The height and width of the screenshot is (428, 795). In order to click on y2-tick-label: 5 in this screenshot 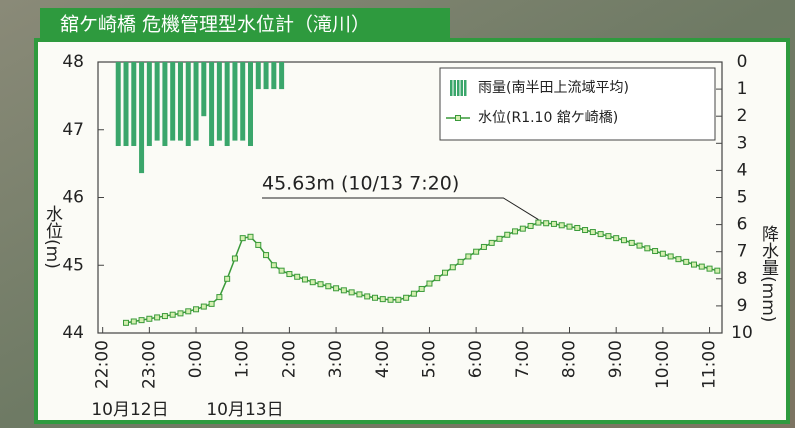, I will do `click(742, 198)`.